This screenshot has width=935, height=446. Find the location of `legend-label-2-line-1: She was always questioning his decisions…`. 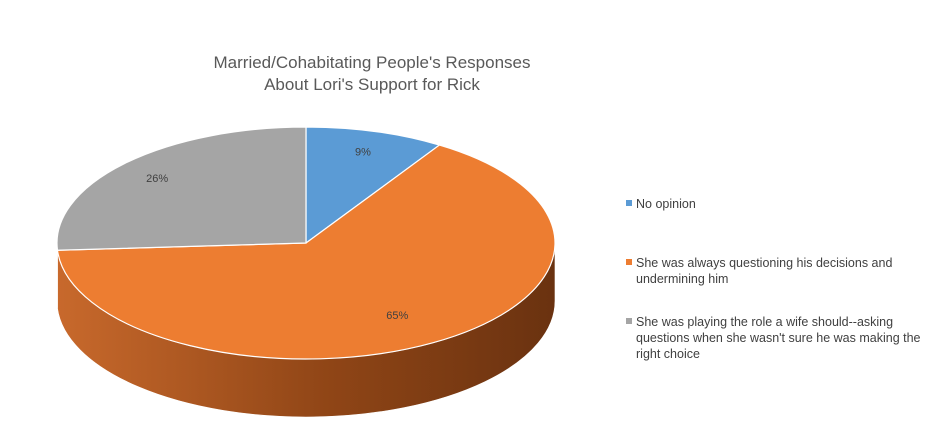

legend-label-2-line-1: She was always questioning his decisions… is located at coordinates (764, 263).